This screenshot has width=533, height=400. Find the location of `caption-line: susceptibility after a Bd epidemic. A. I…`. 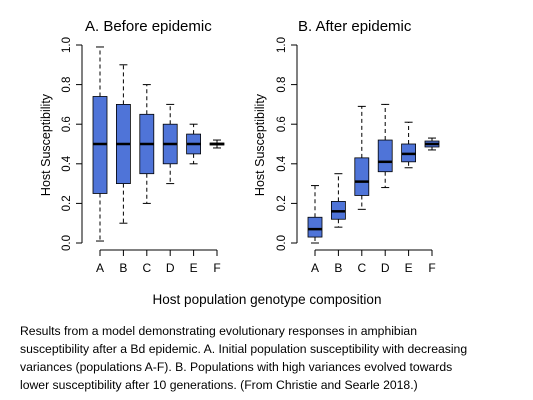

caption-line: susceptibility after a Bd epidemic. A. I… is located at coordinates (243, 349).